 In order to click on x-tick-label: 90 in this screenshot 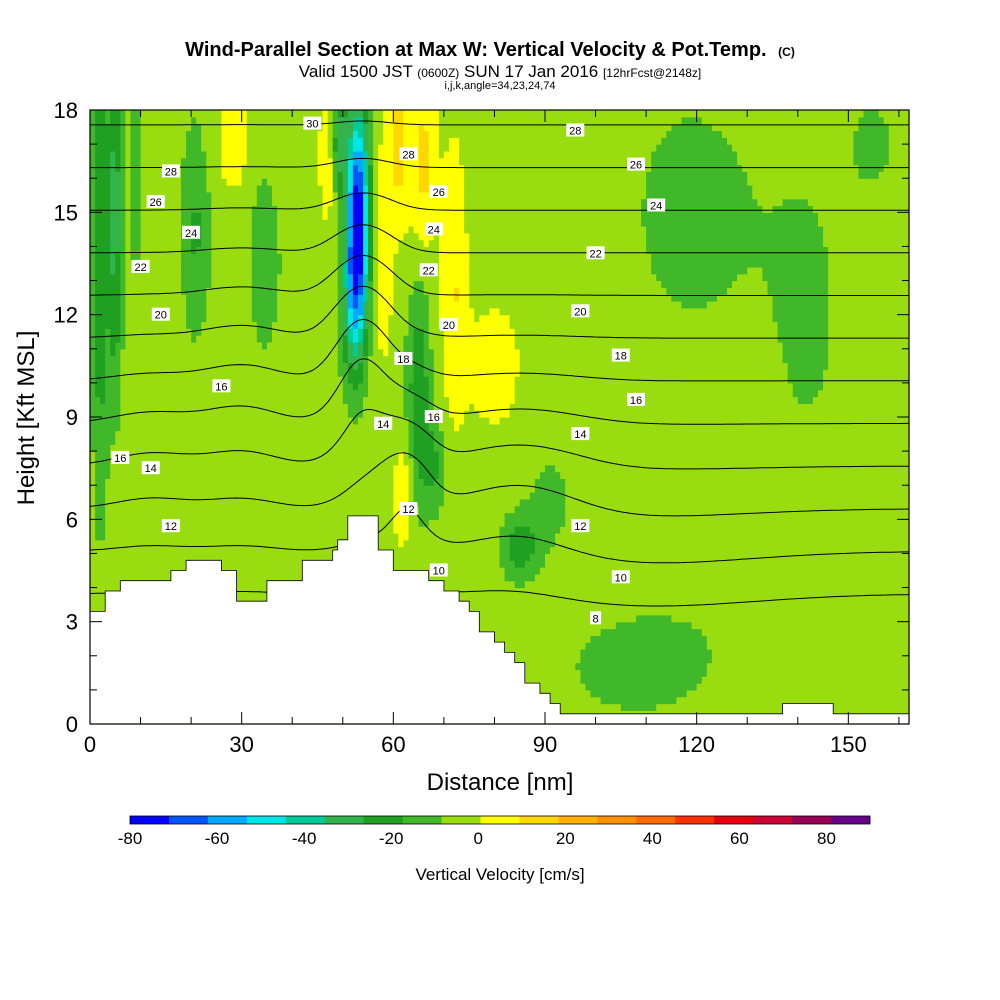, I will do `click(545, 744)`.